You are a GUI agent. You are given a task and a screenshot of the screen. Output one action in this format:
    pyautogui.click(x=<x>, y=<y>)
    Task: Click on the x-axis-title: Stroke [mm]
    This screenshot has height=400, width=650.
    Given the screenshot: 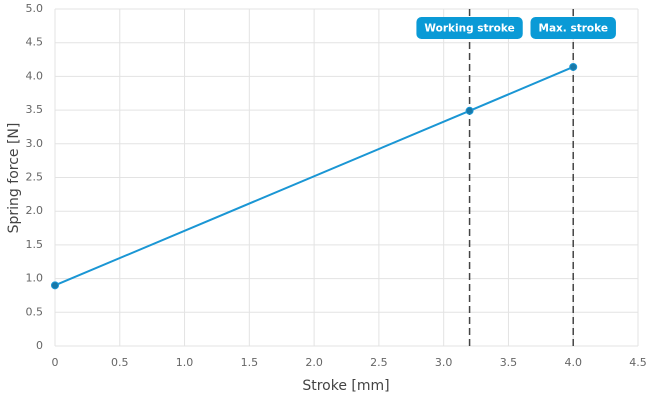 What is the action you would take?
    pyautogui.click(x=345, y=386)
    